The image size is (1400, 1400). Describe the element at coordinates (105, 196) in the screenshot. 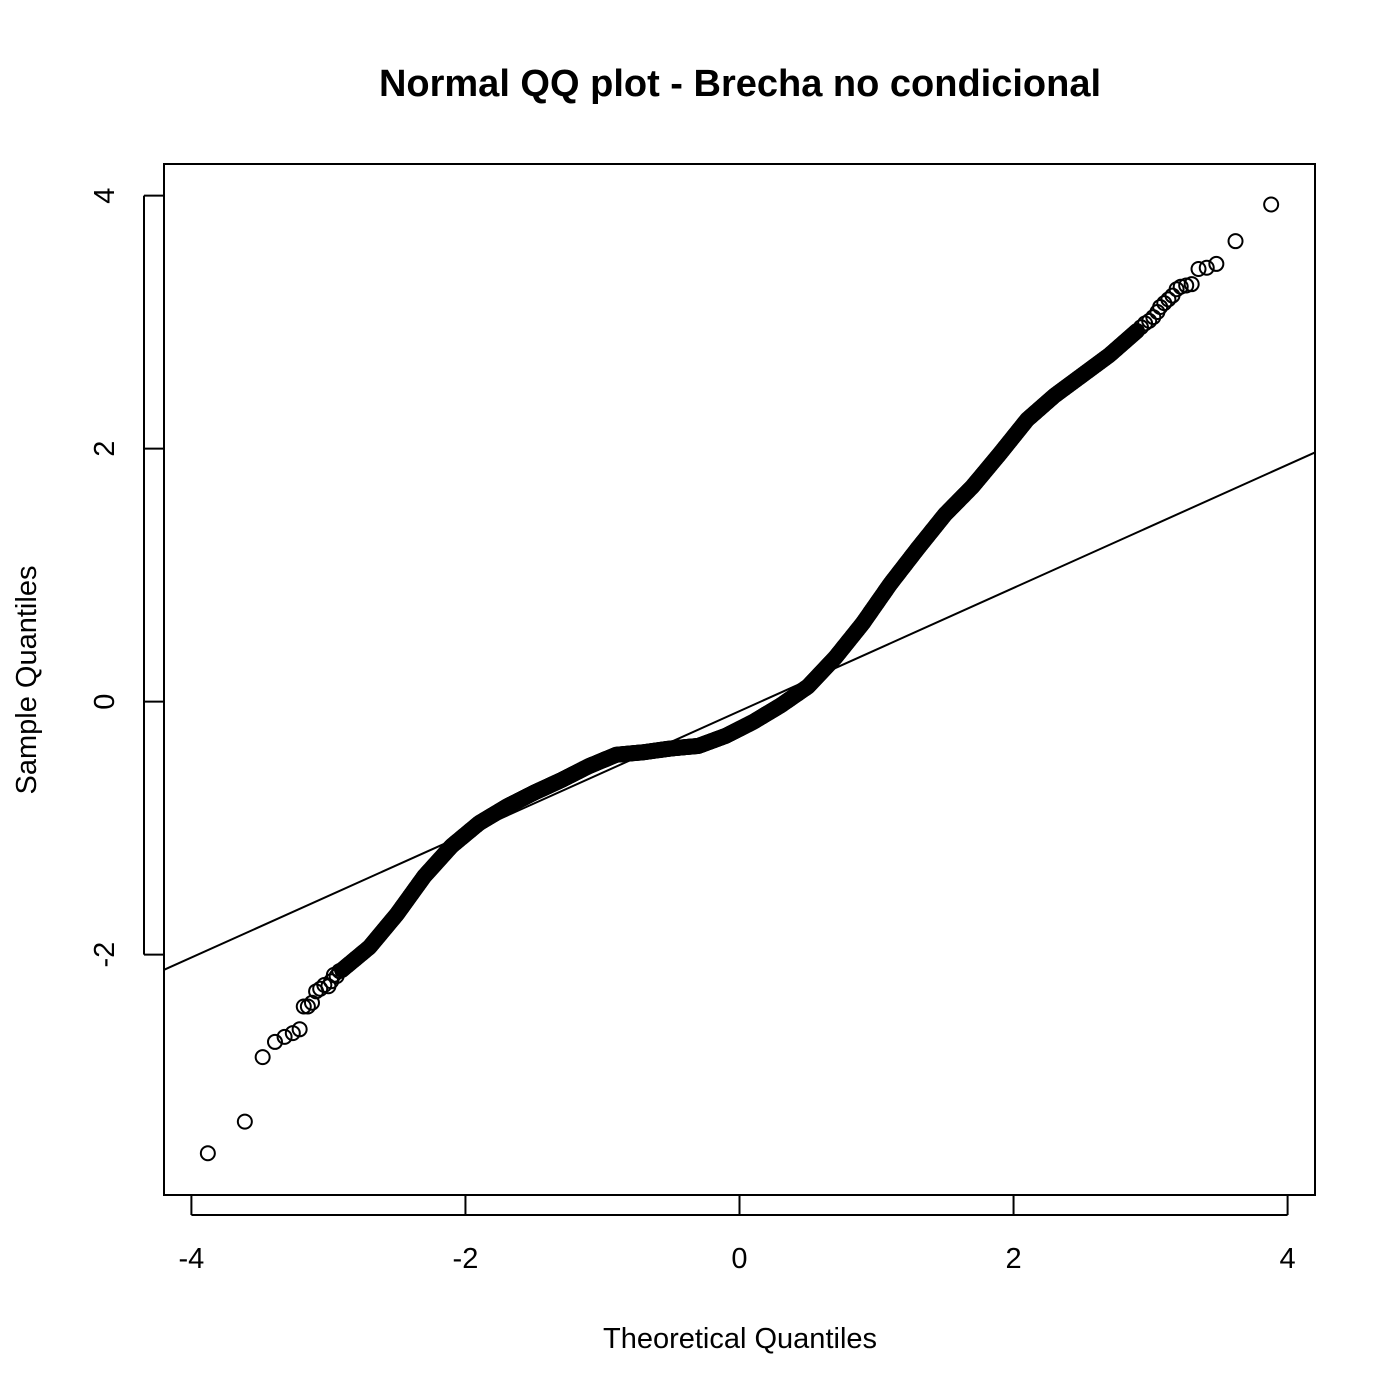

I see `y-tick-label: 4` at that location.